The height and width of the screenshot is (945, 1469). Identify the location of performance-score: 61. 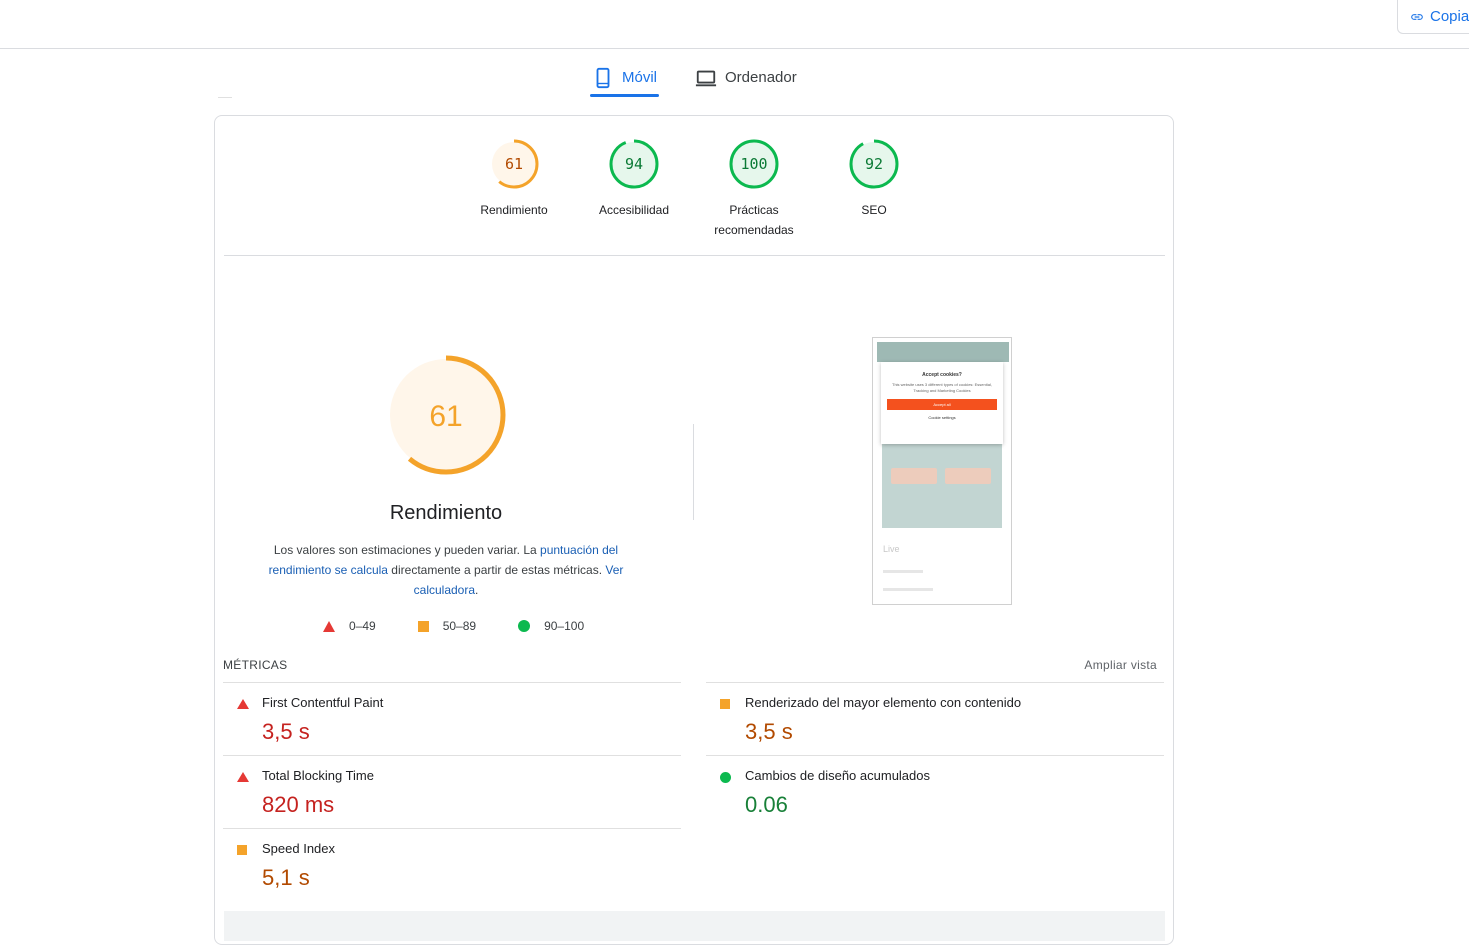
(445, 416).